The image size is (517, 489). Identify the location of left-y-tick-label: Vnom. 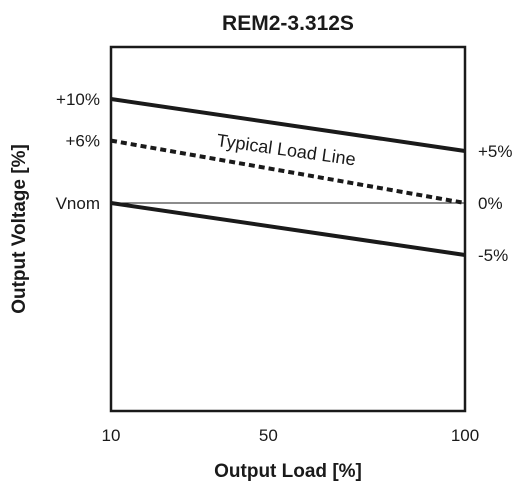
(78, 203).